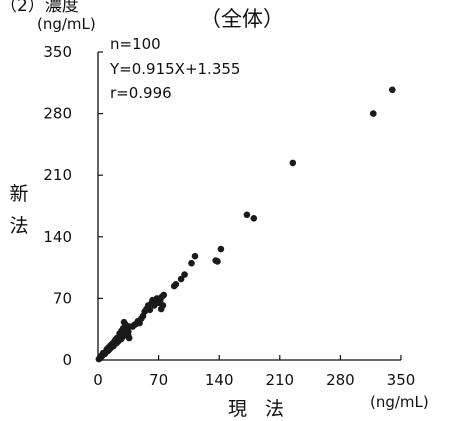 The image size is (452, 421). I want to click on y-axis-label: 新法, so click(19, 210).